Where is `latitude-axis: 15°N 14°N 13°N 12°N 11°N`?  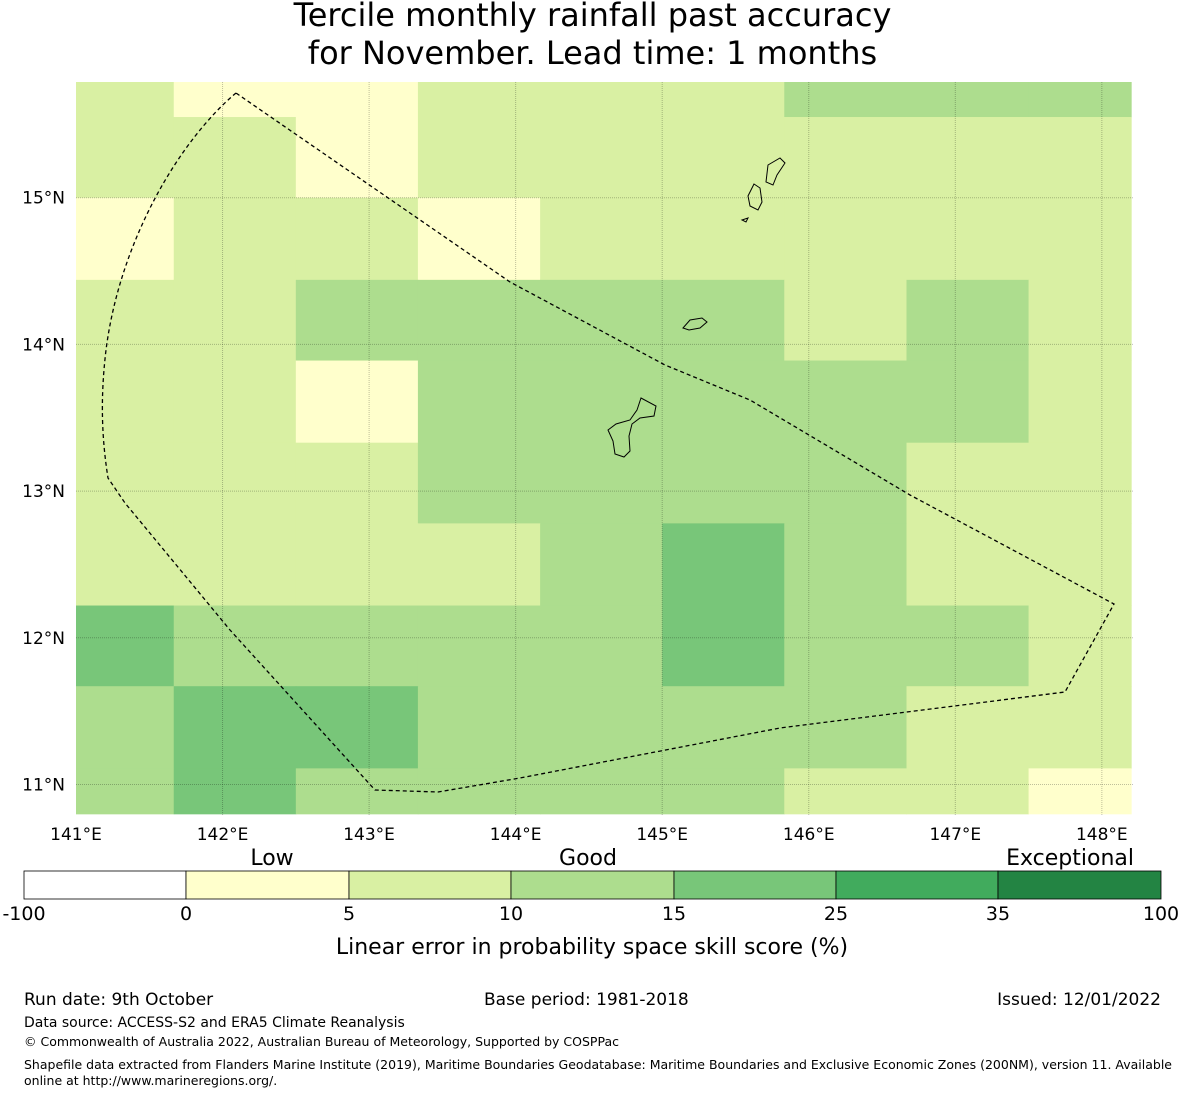 latitude-axis: 15°N 14°N 13°N 12°N 11°N is located at coordinates (43, 492).